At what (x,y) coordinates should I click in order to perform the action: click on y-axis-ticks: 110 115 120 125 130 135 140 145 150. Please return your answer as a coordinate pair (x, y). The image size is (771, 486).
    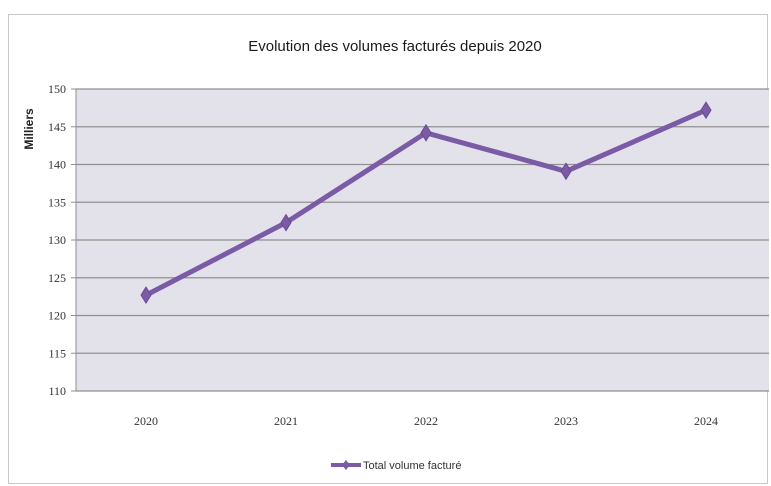
    Looking at the image, I should click on (62, 240).